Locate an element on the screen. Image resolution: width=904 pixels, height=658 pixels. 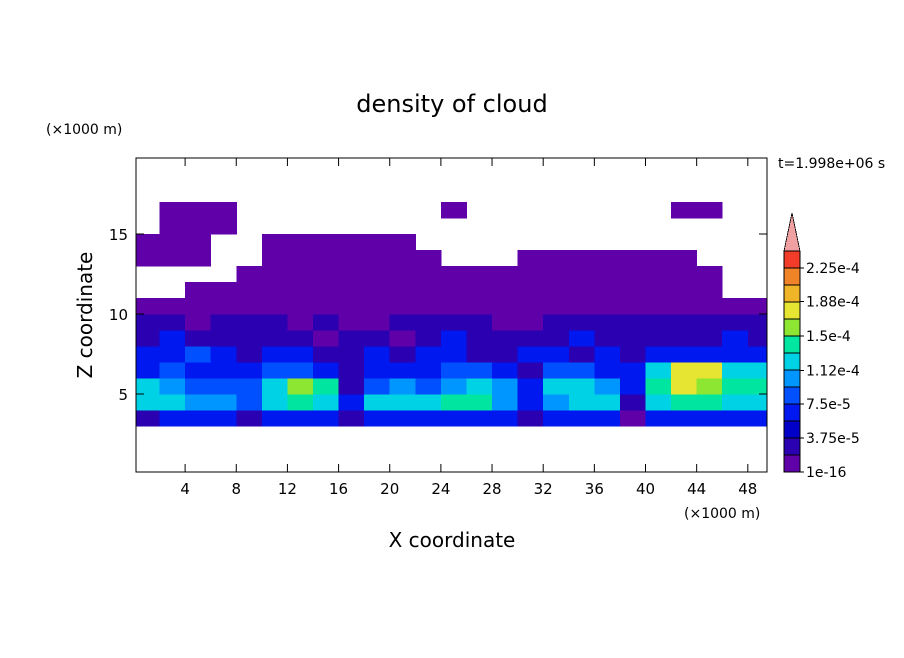
x-unit: (×1000 m) is located at coordinates (722, 514).